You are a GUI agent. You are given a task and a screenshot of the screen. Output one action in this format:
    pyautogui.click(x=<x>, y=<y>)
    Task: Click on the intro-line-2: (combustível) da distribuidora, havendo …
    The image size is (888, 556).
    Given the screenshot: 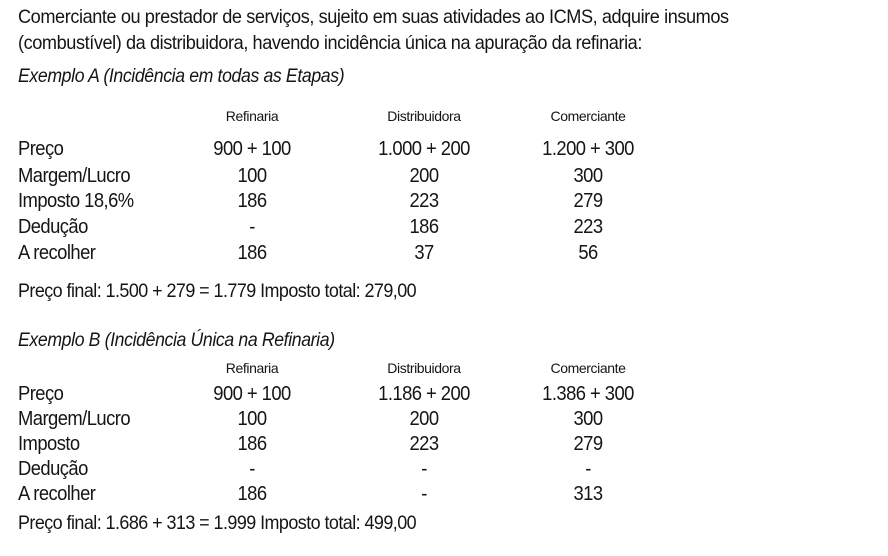 What is the action you would take?
    pyautogui.click(x=330, y=43)
    